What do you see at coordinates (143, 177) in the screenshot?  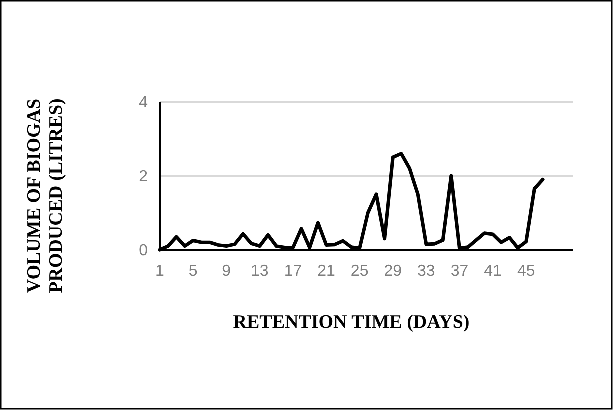 I see `y-tick-label: 2` at bounding box center [143, 177].